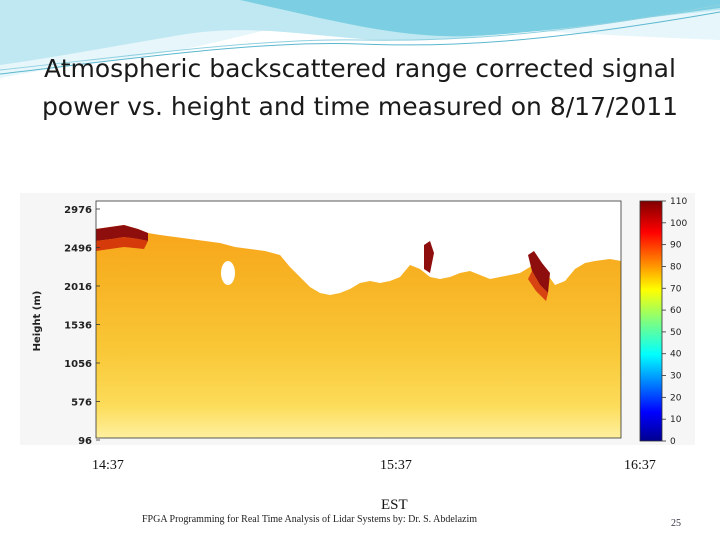  I want to click on y-tick-label: 2016, so click(78, 287).